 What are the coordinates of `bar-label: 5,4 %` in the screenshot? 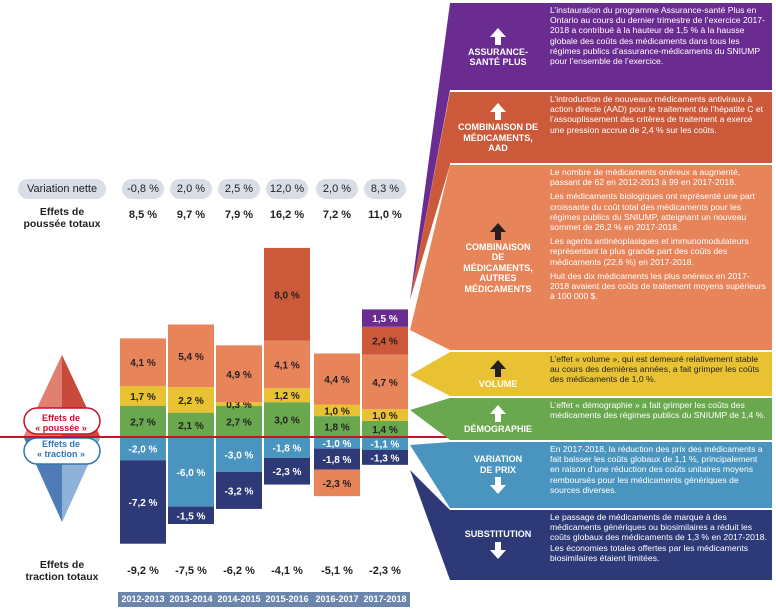 It's located at (191, 357).